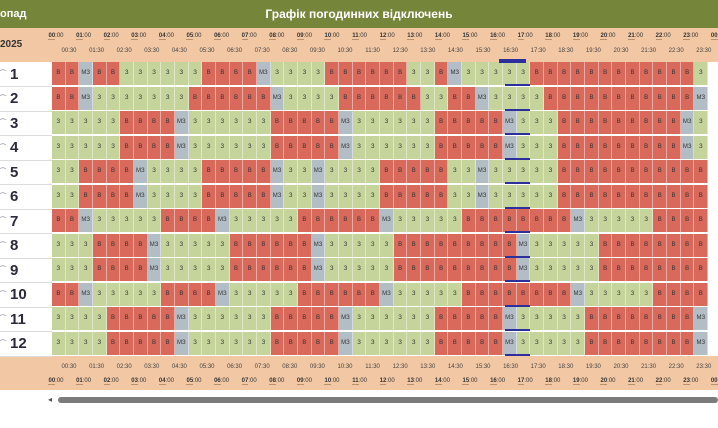 Image resolution: width=718 pixels, height=428 pixels. Describe the element at coordinates (388, 400) in the screenshot. I see `scrollbar-thumb` at that location.